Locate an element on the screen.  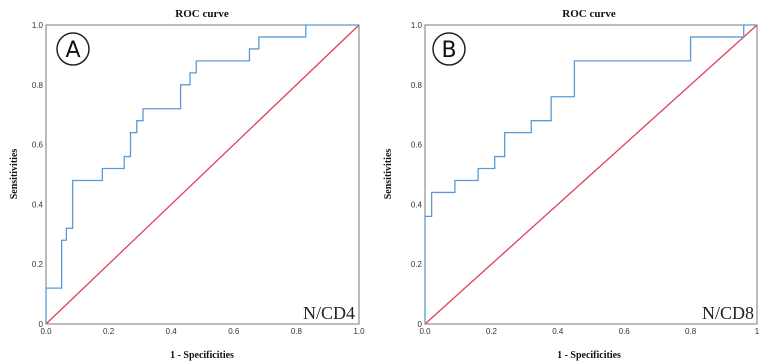
panel-letter: B is located at coordinates (448, 50).